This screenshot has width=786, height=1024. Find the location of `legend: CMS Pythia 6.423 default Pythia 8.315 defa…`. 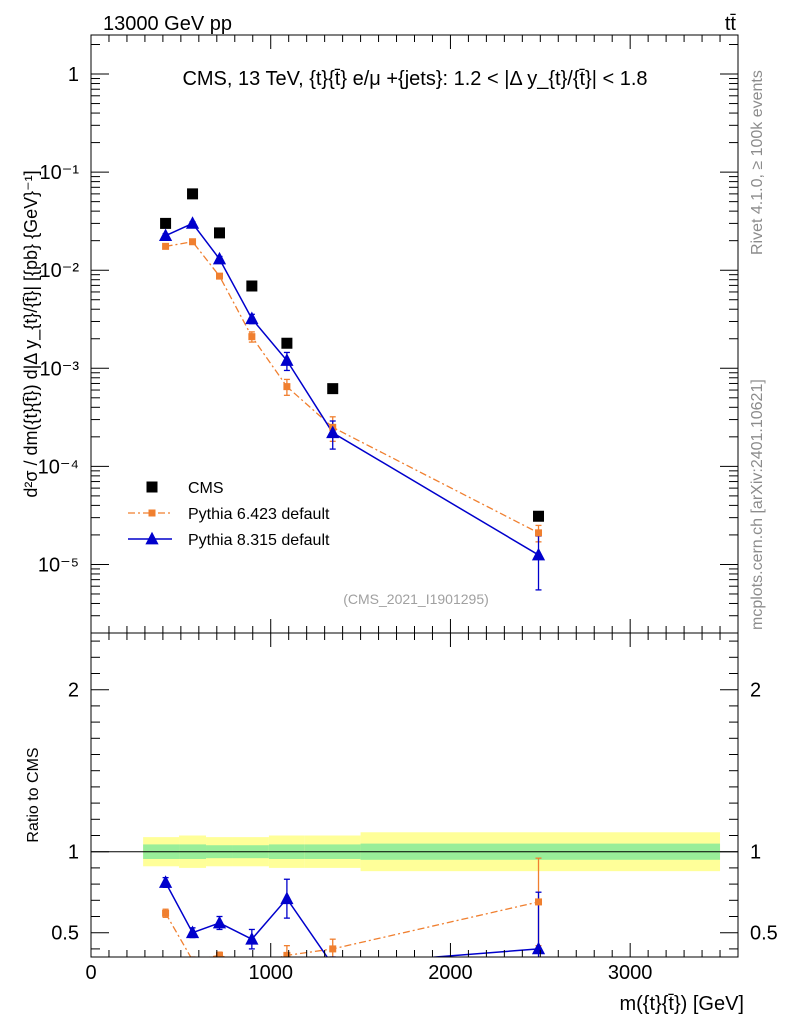

legend: CMS Pythia 6.423 default Pythia 8.315 defa… is located at coordinates (229, 514).